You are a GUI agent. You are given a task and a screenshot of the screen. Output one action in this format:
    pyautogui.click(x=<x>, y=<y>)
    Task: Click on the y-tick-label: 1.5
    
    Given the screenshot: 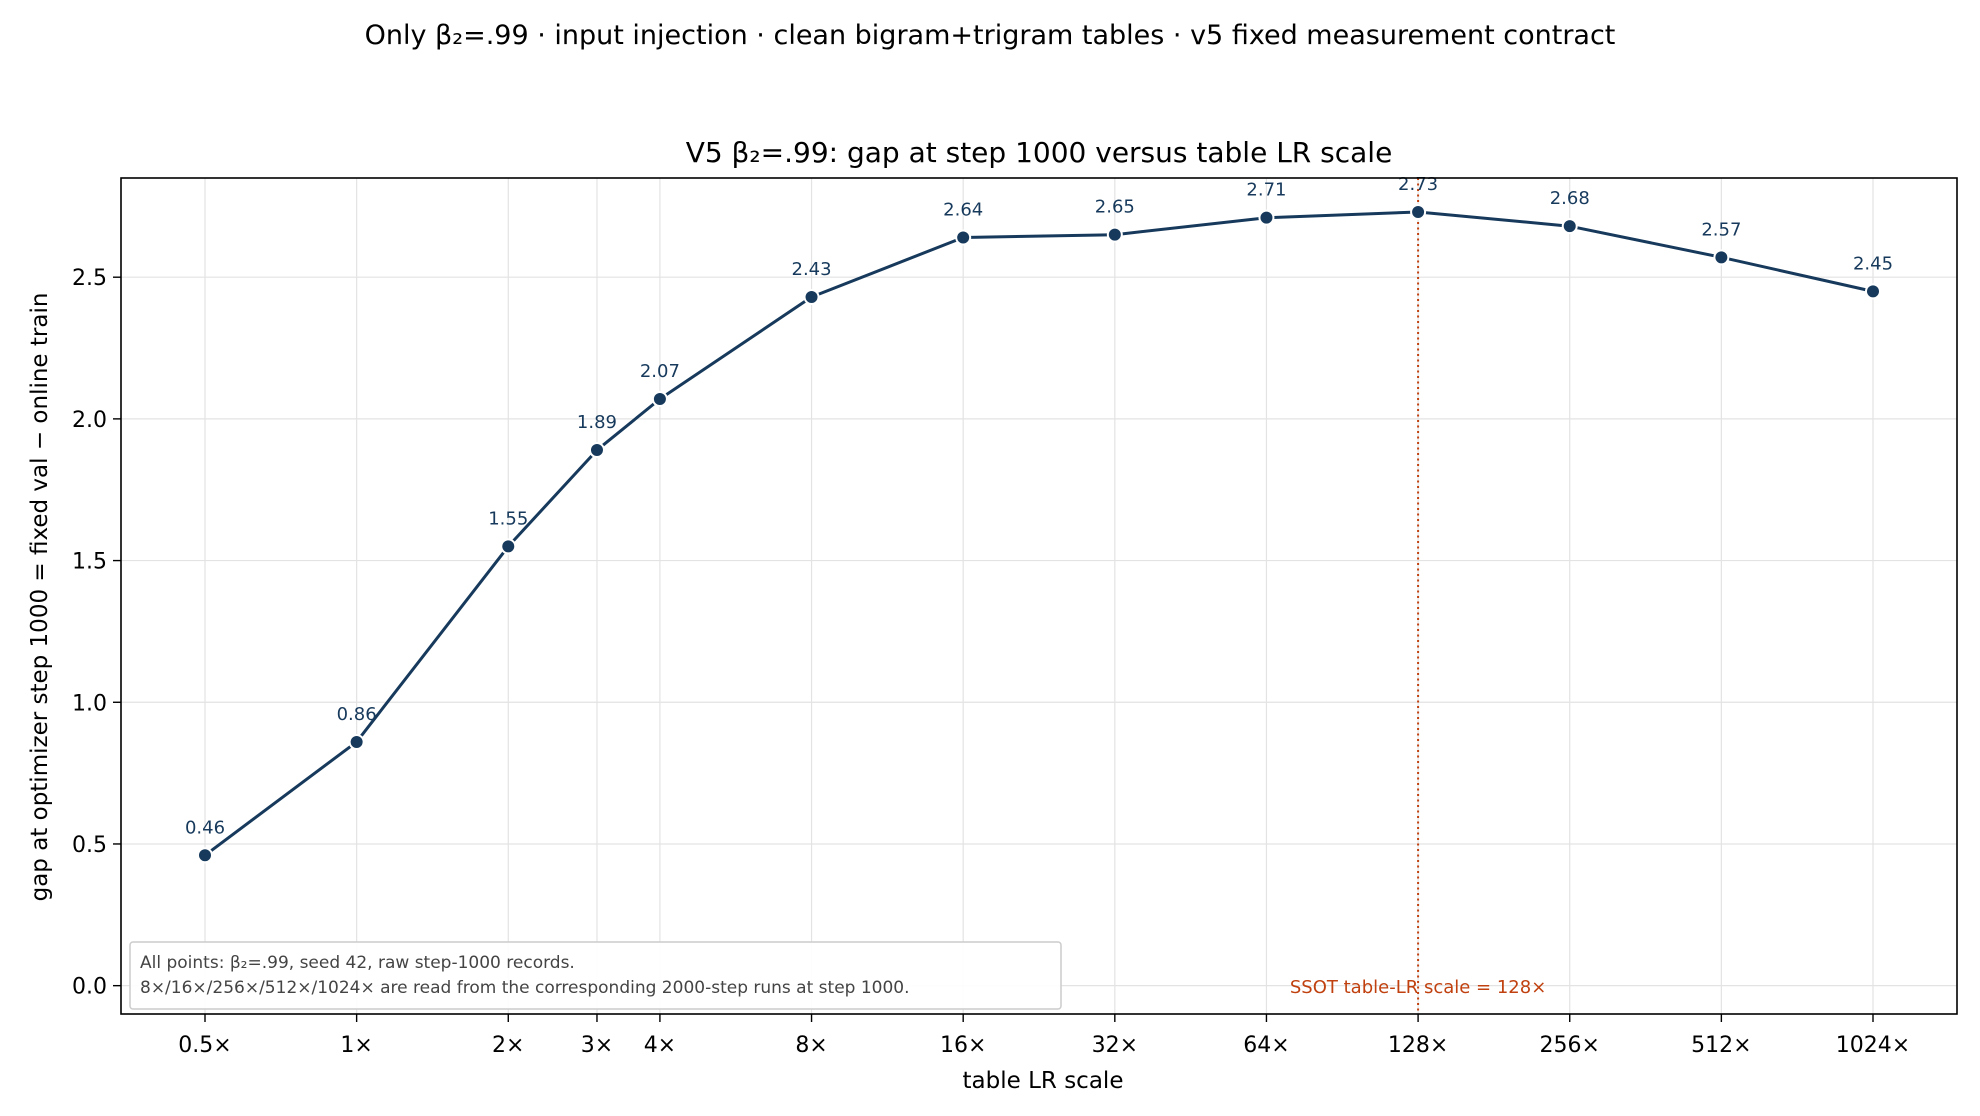 What is the action you would take?
    pyautogui.click(x=89, y=562)
    